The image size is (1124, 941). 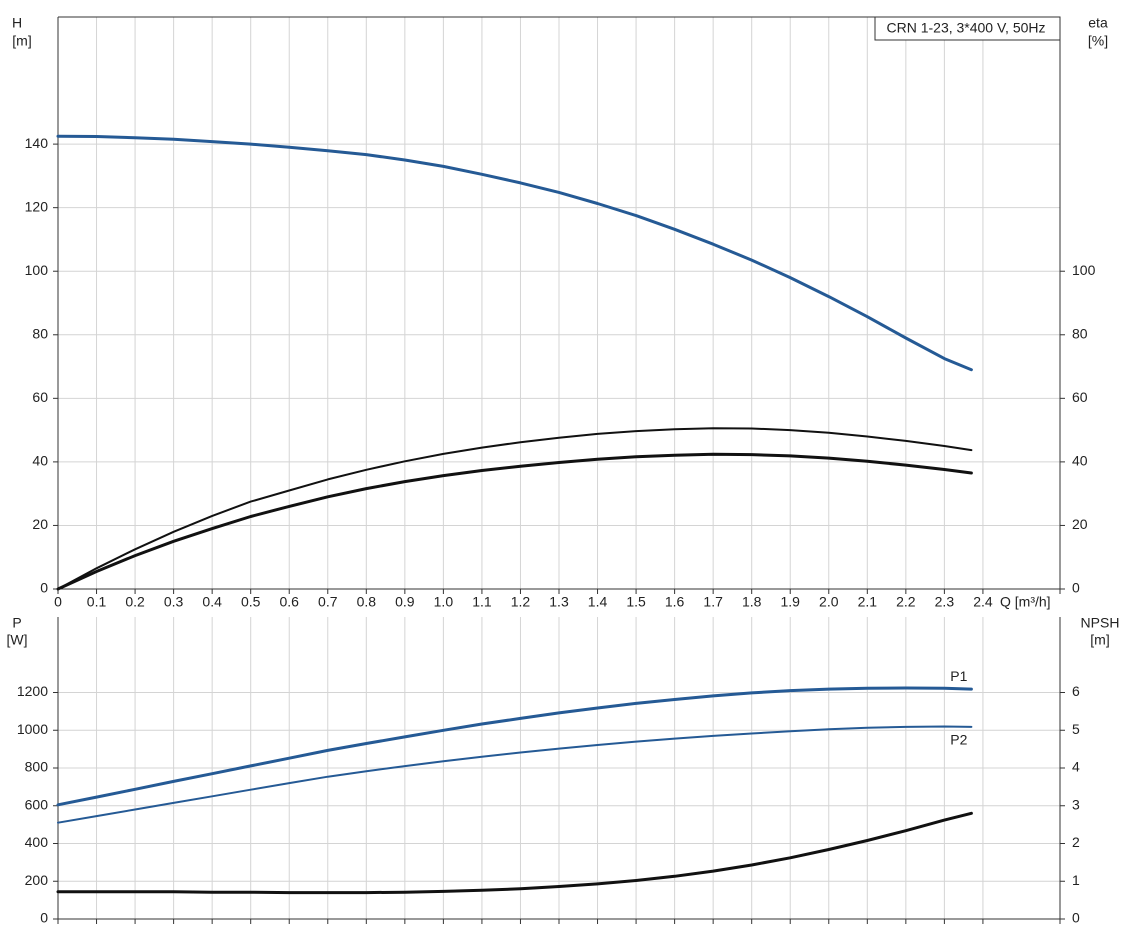 What do you see at coordinates (212, 602) in the screenshot?
I see `x-tick-label: 0.4` at bounding box center [212, 602].